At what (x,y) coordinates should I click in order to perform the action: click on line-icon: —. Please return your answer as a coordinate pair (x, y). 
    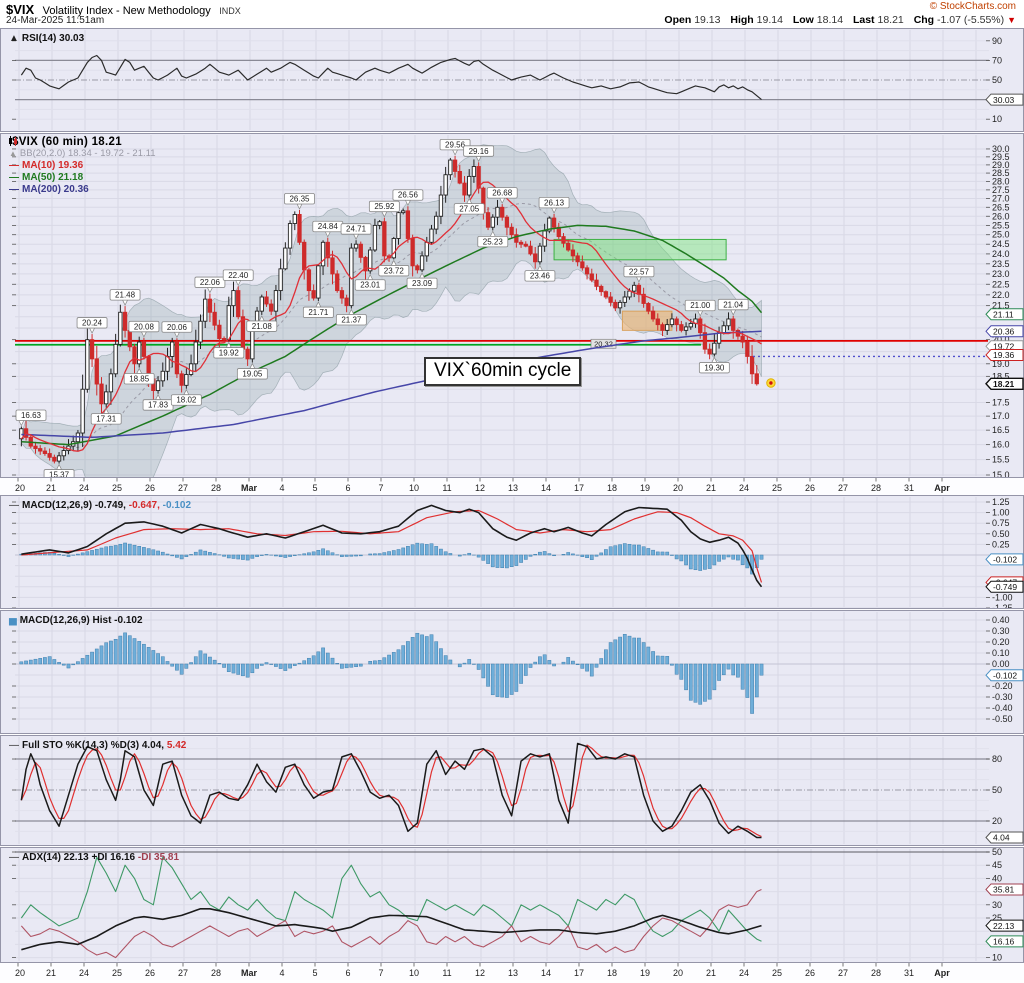
    Looking at the image, I should click on (14, 745).